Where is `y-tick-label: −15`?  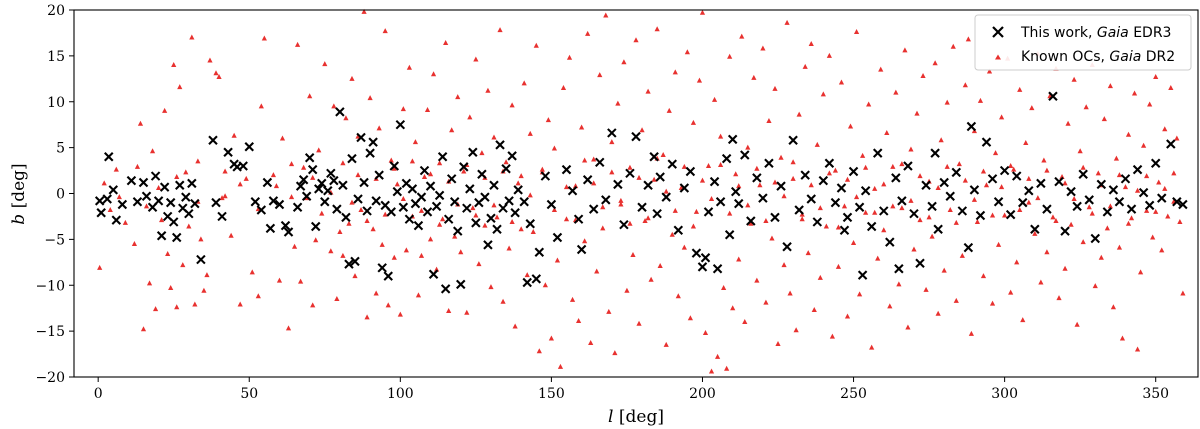
y-tick-label: −15 is located at coordinates (50, 332).